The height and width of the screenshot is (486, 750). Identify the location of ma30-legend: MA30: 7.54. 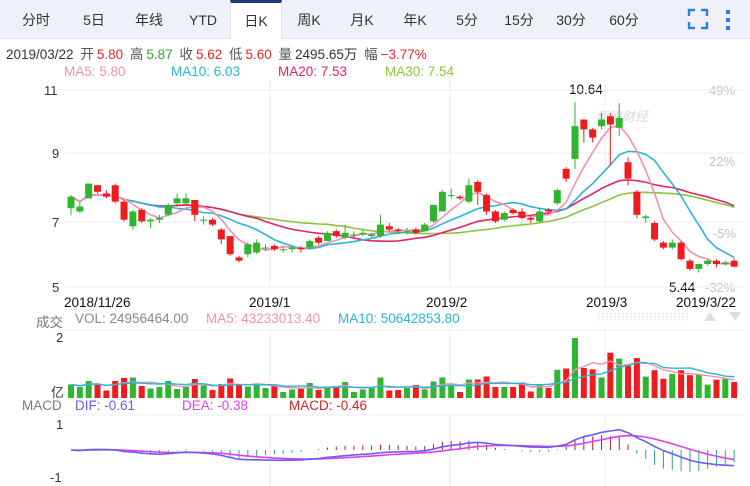
(420, 71).